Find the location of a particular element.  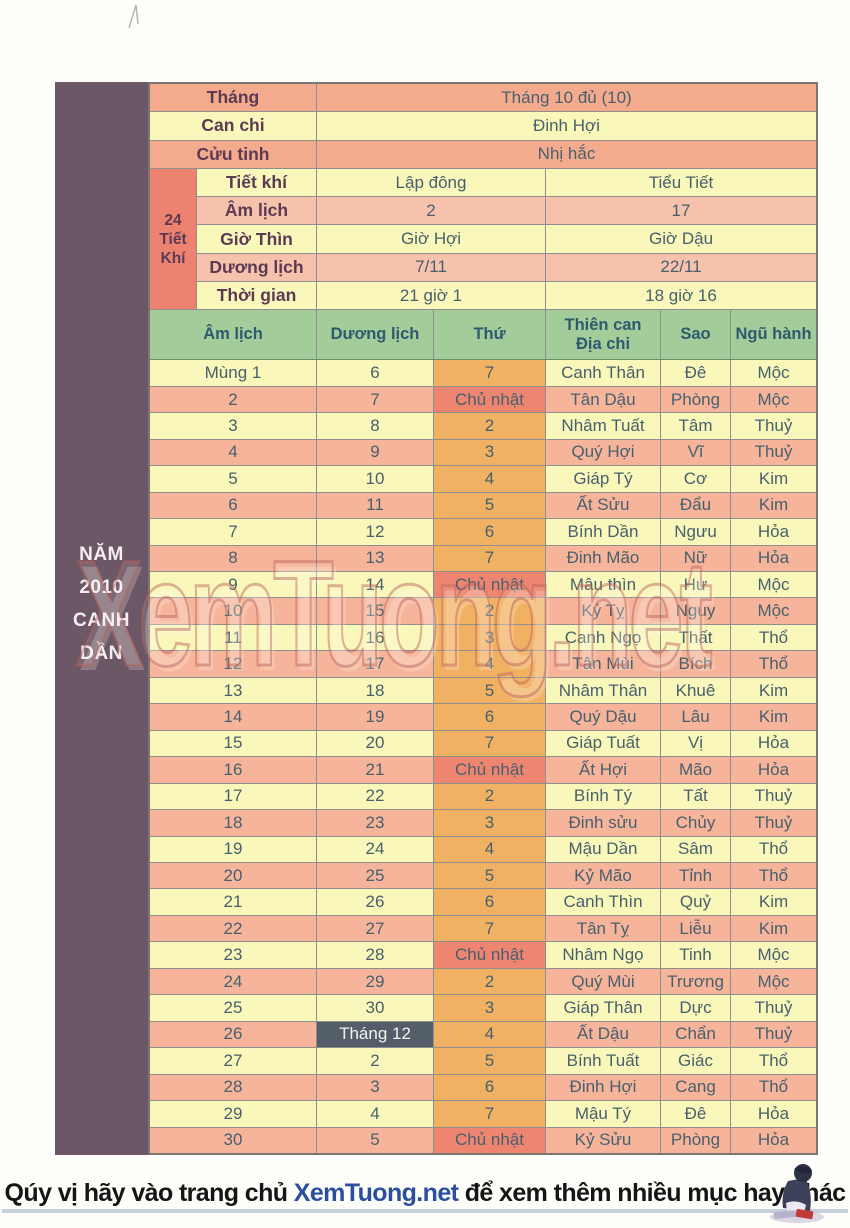

cell-can-chi: Kỷ Tỵ is located at coordinates (603, 611).